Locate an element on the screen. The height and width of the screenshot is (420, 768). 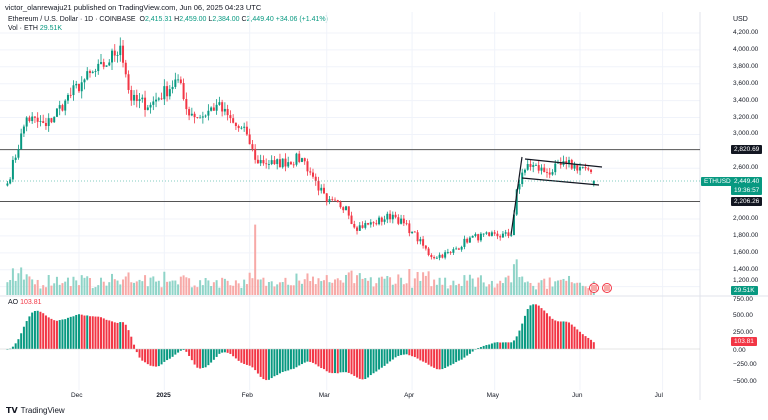
volume-legend: Vol · ETH 29.51K is located at coordinates (35, 28).